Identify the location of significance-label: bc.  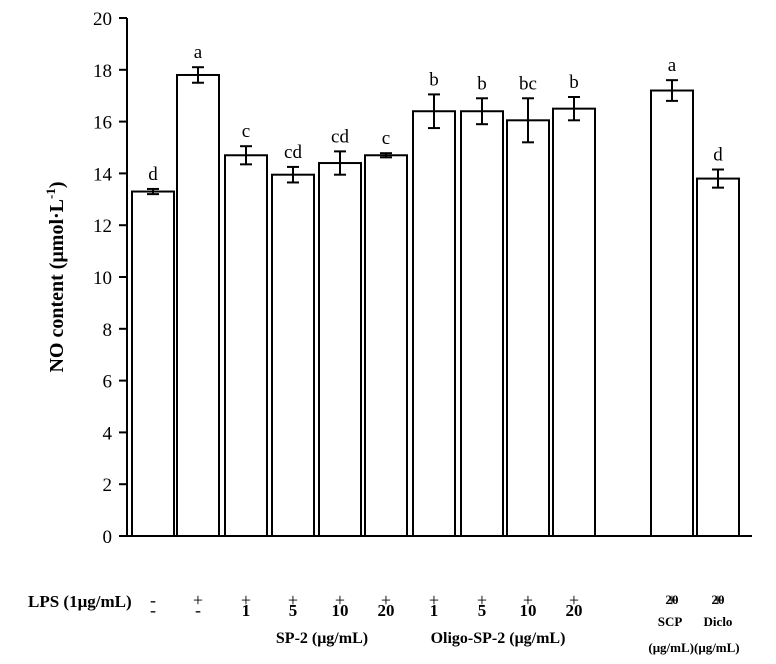
(528, 83).